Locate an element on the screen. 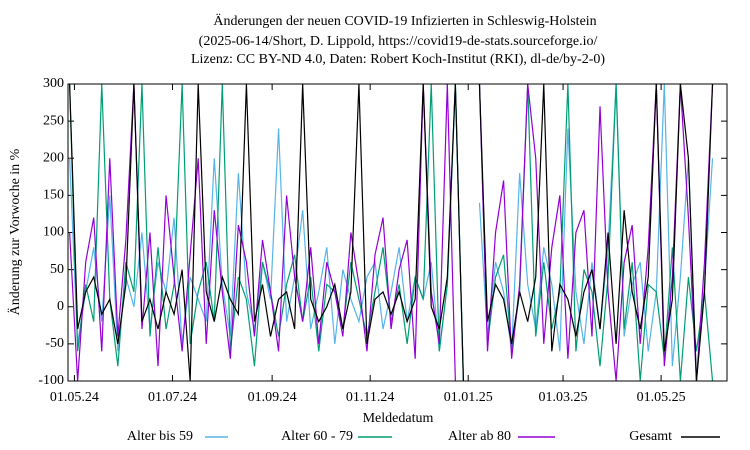 Image resolution: width=750 pixels, height=450 pixels. x-tick-label: 01.09.24 is located at coordinates (272, 397).